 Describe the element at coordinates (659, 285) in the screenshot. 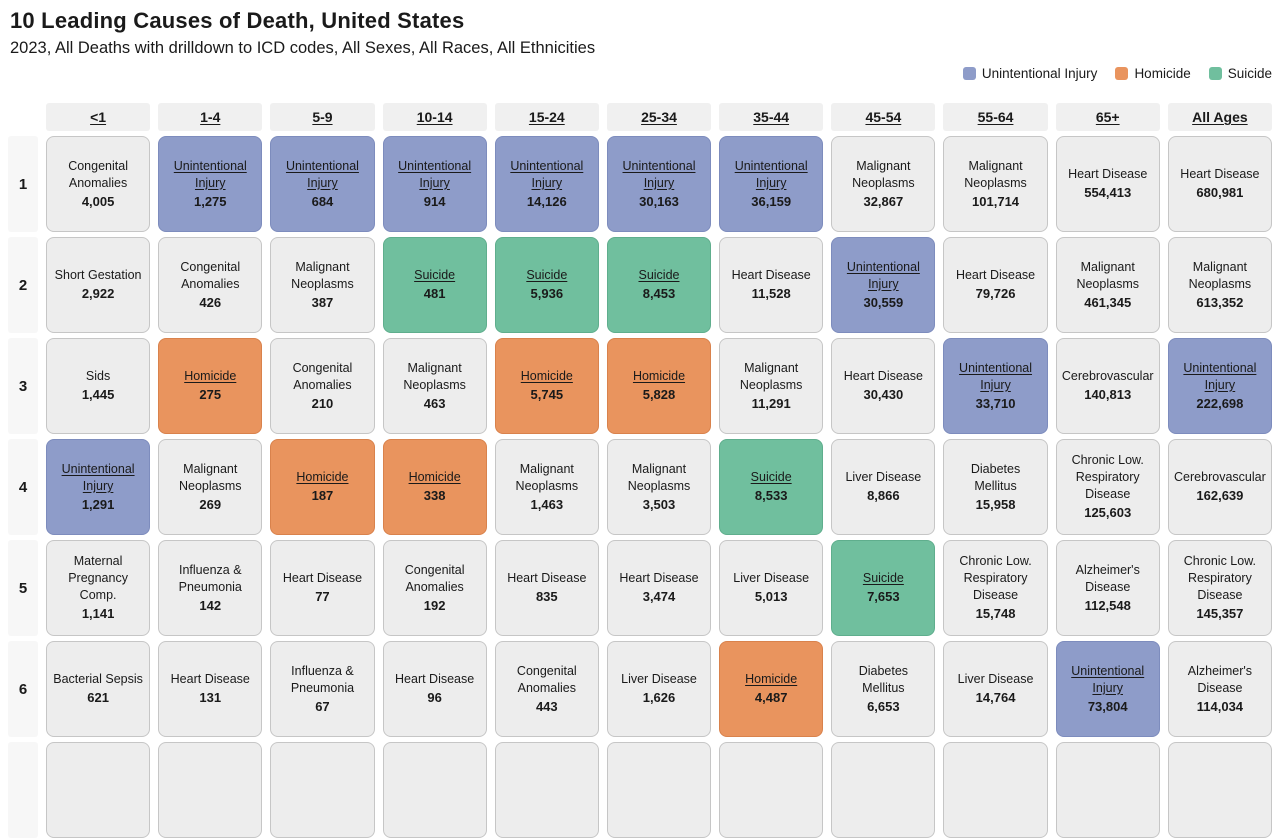

I see `cause-cell: Suicide 8,453` at that location.